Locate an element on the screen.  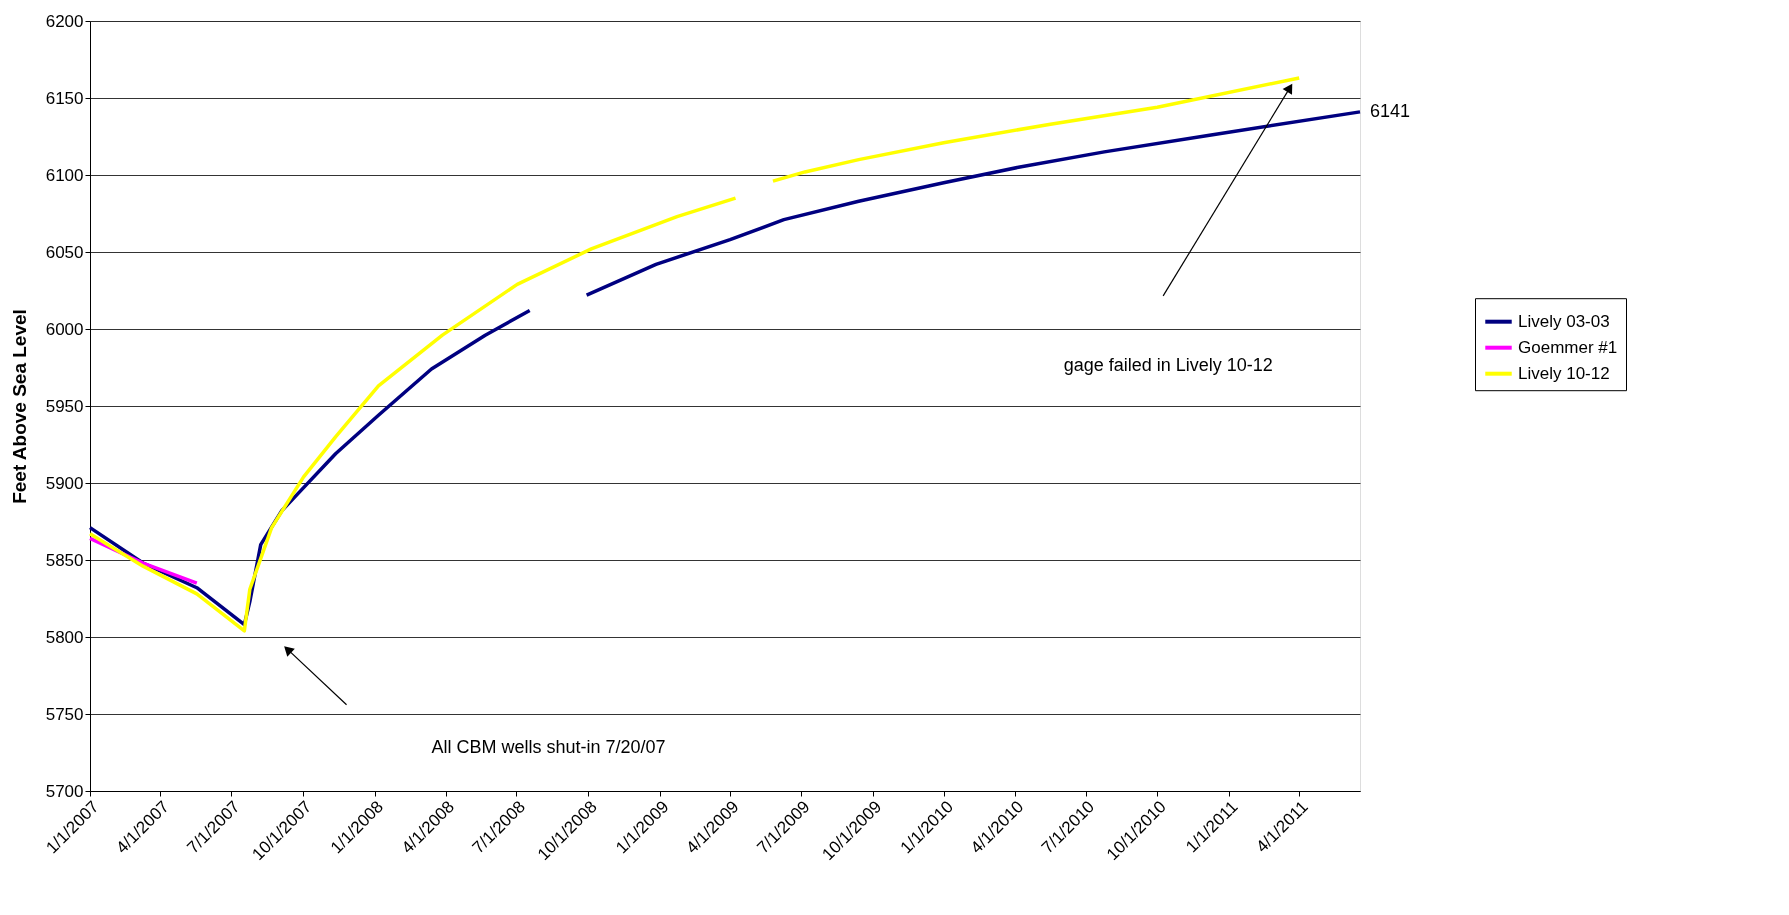
annotation: All CBM wells shut-in 7/20/07 is located at coordinates (548, 746).